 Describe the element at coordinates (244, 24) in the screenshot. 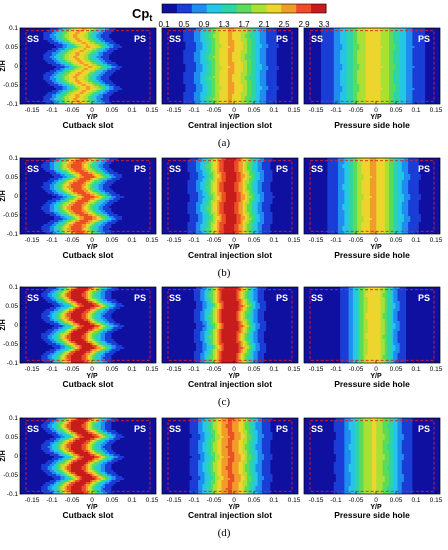

I see `colorbar-tick-label: 1.7` at that location.